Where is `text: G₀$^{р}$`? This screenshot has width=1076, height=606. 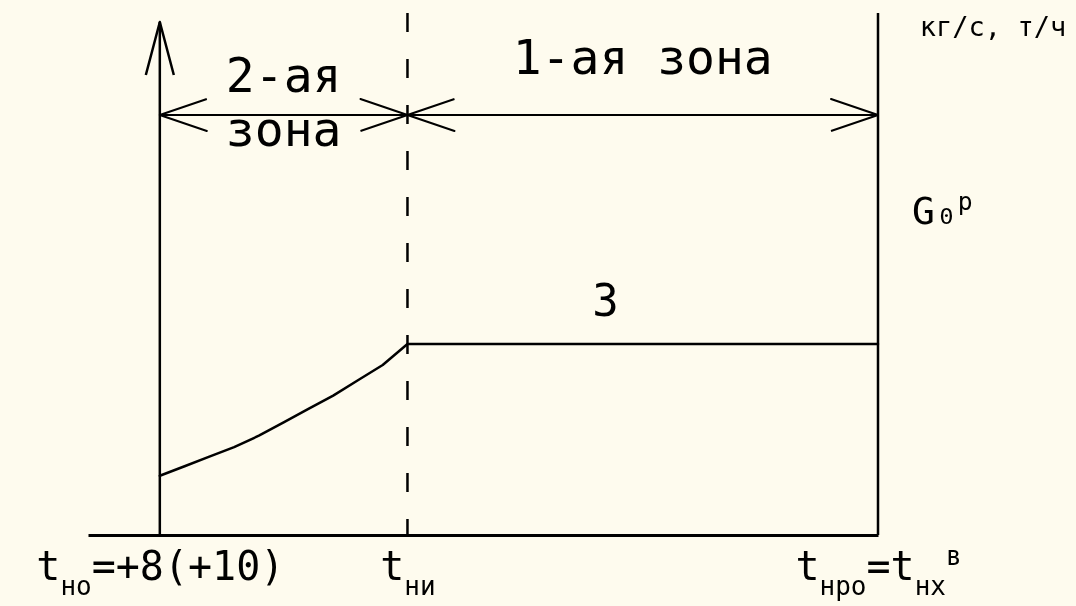
text: G₀$^{р}$ is located at coordinates (942, 209).